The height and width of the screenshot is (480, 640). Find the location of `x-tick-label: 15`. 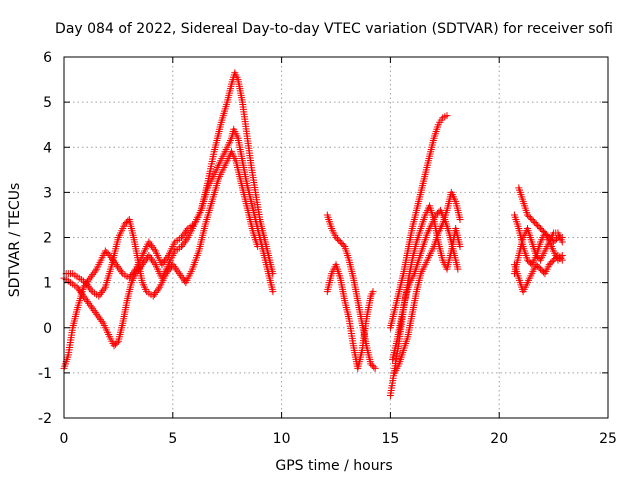

x-tick-label: 15 is located at coordinates (390, 439).